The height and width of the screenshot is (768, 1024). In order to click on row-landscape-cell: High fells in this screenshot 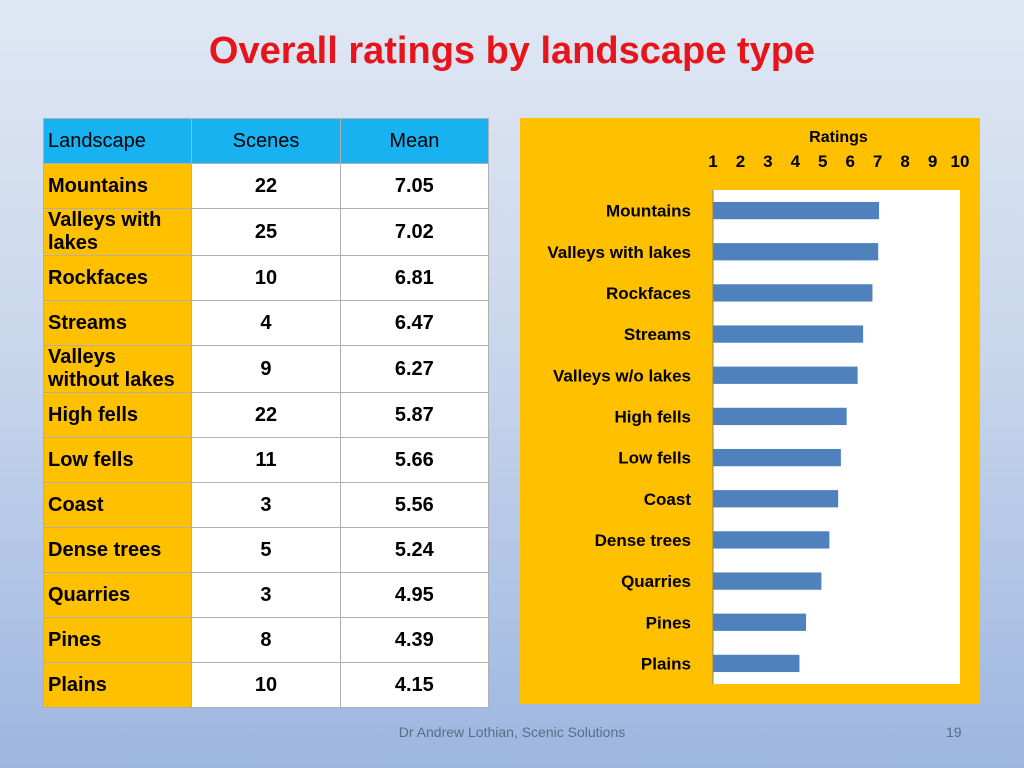, I will do `click(117, 415)`.